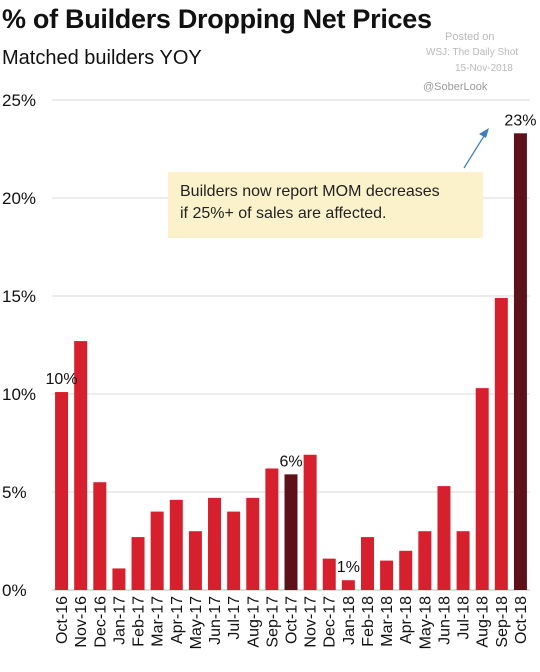 The image size is (540, 672). Describe the element at coordinates (348, 567) in the screenshot. I see `data-label: 1%` at that location.